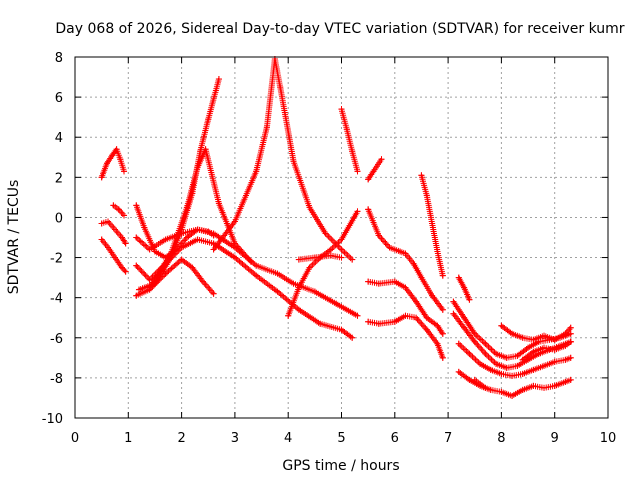 The image size is (640, 480). I want to click on x-tick-label: 5, so click(341, 438).